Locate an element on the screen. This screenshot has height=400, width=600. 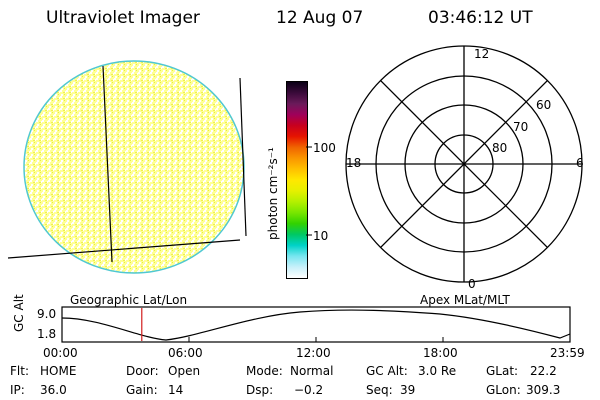
mlt-label-6: 6 is located at coordinates (580, 163).